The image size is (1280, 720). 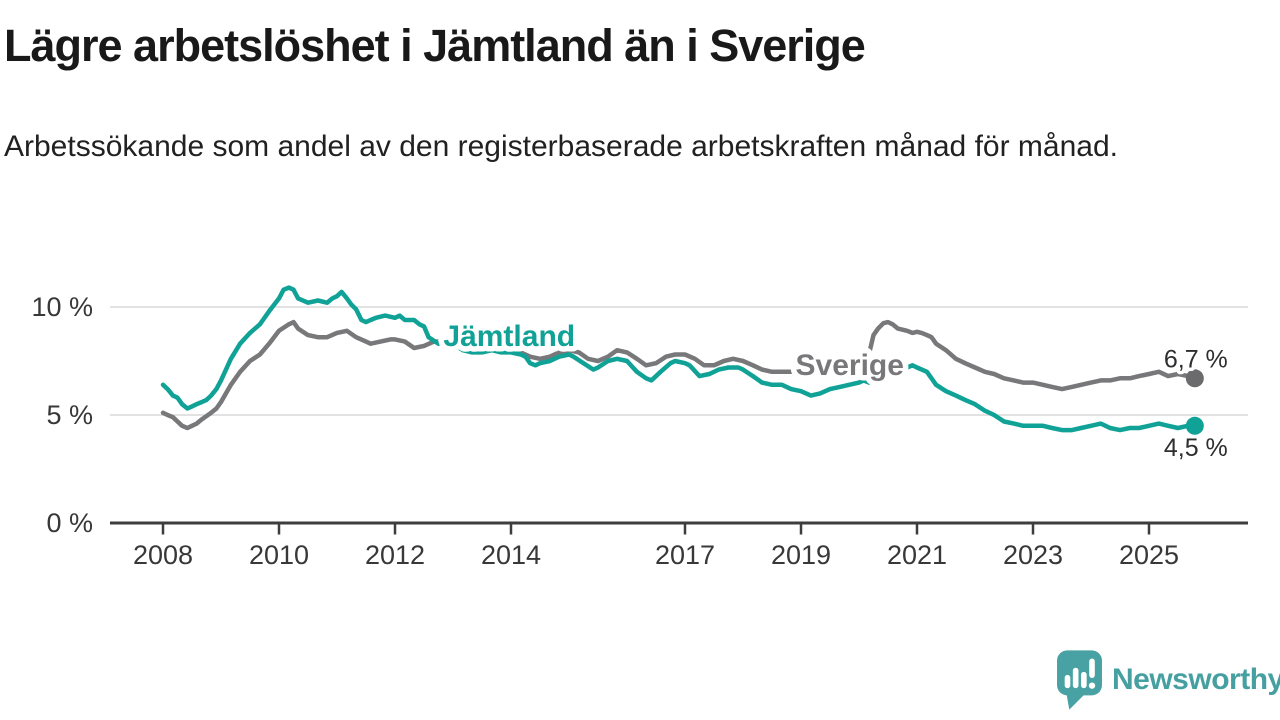 I want to click on y-tick-label: 0 %, so click(x=69, y=523).